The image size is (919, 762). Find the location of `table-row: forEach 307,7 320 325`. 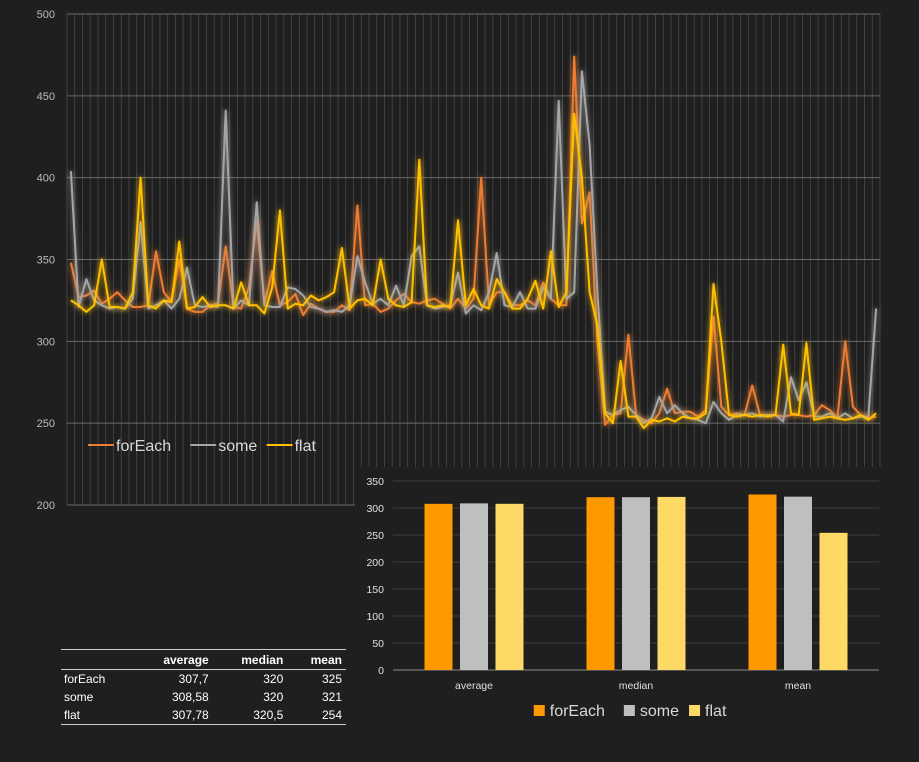

table-row: forEach 307,7 320 325 is located at coordinates (203, 679).